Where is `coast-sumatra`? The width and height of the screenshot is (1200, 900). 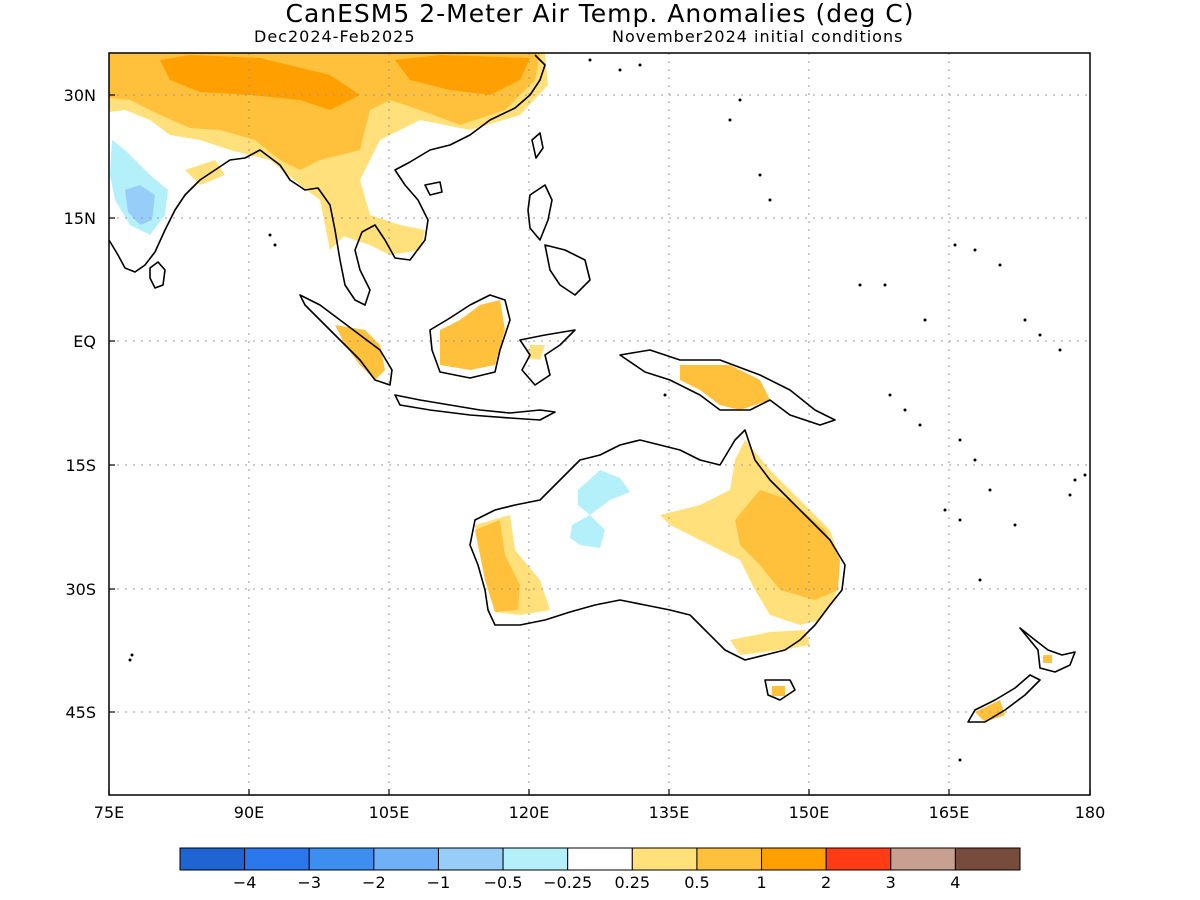 coast-sumatra is located at coordinates (346, 340).